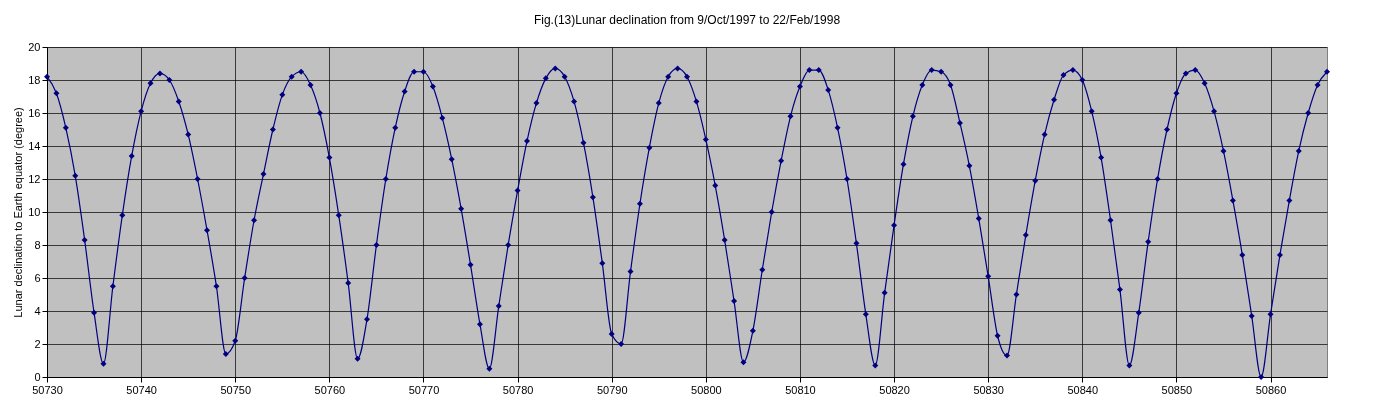 This screenshot has height=420, width=1377. Describe the element at coordinates (37, 343) in the screenshot. I see `y-tick-label: 2` at that location.